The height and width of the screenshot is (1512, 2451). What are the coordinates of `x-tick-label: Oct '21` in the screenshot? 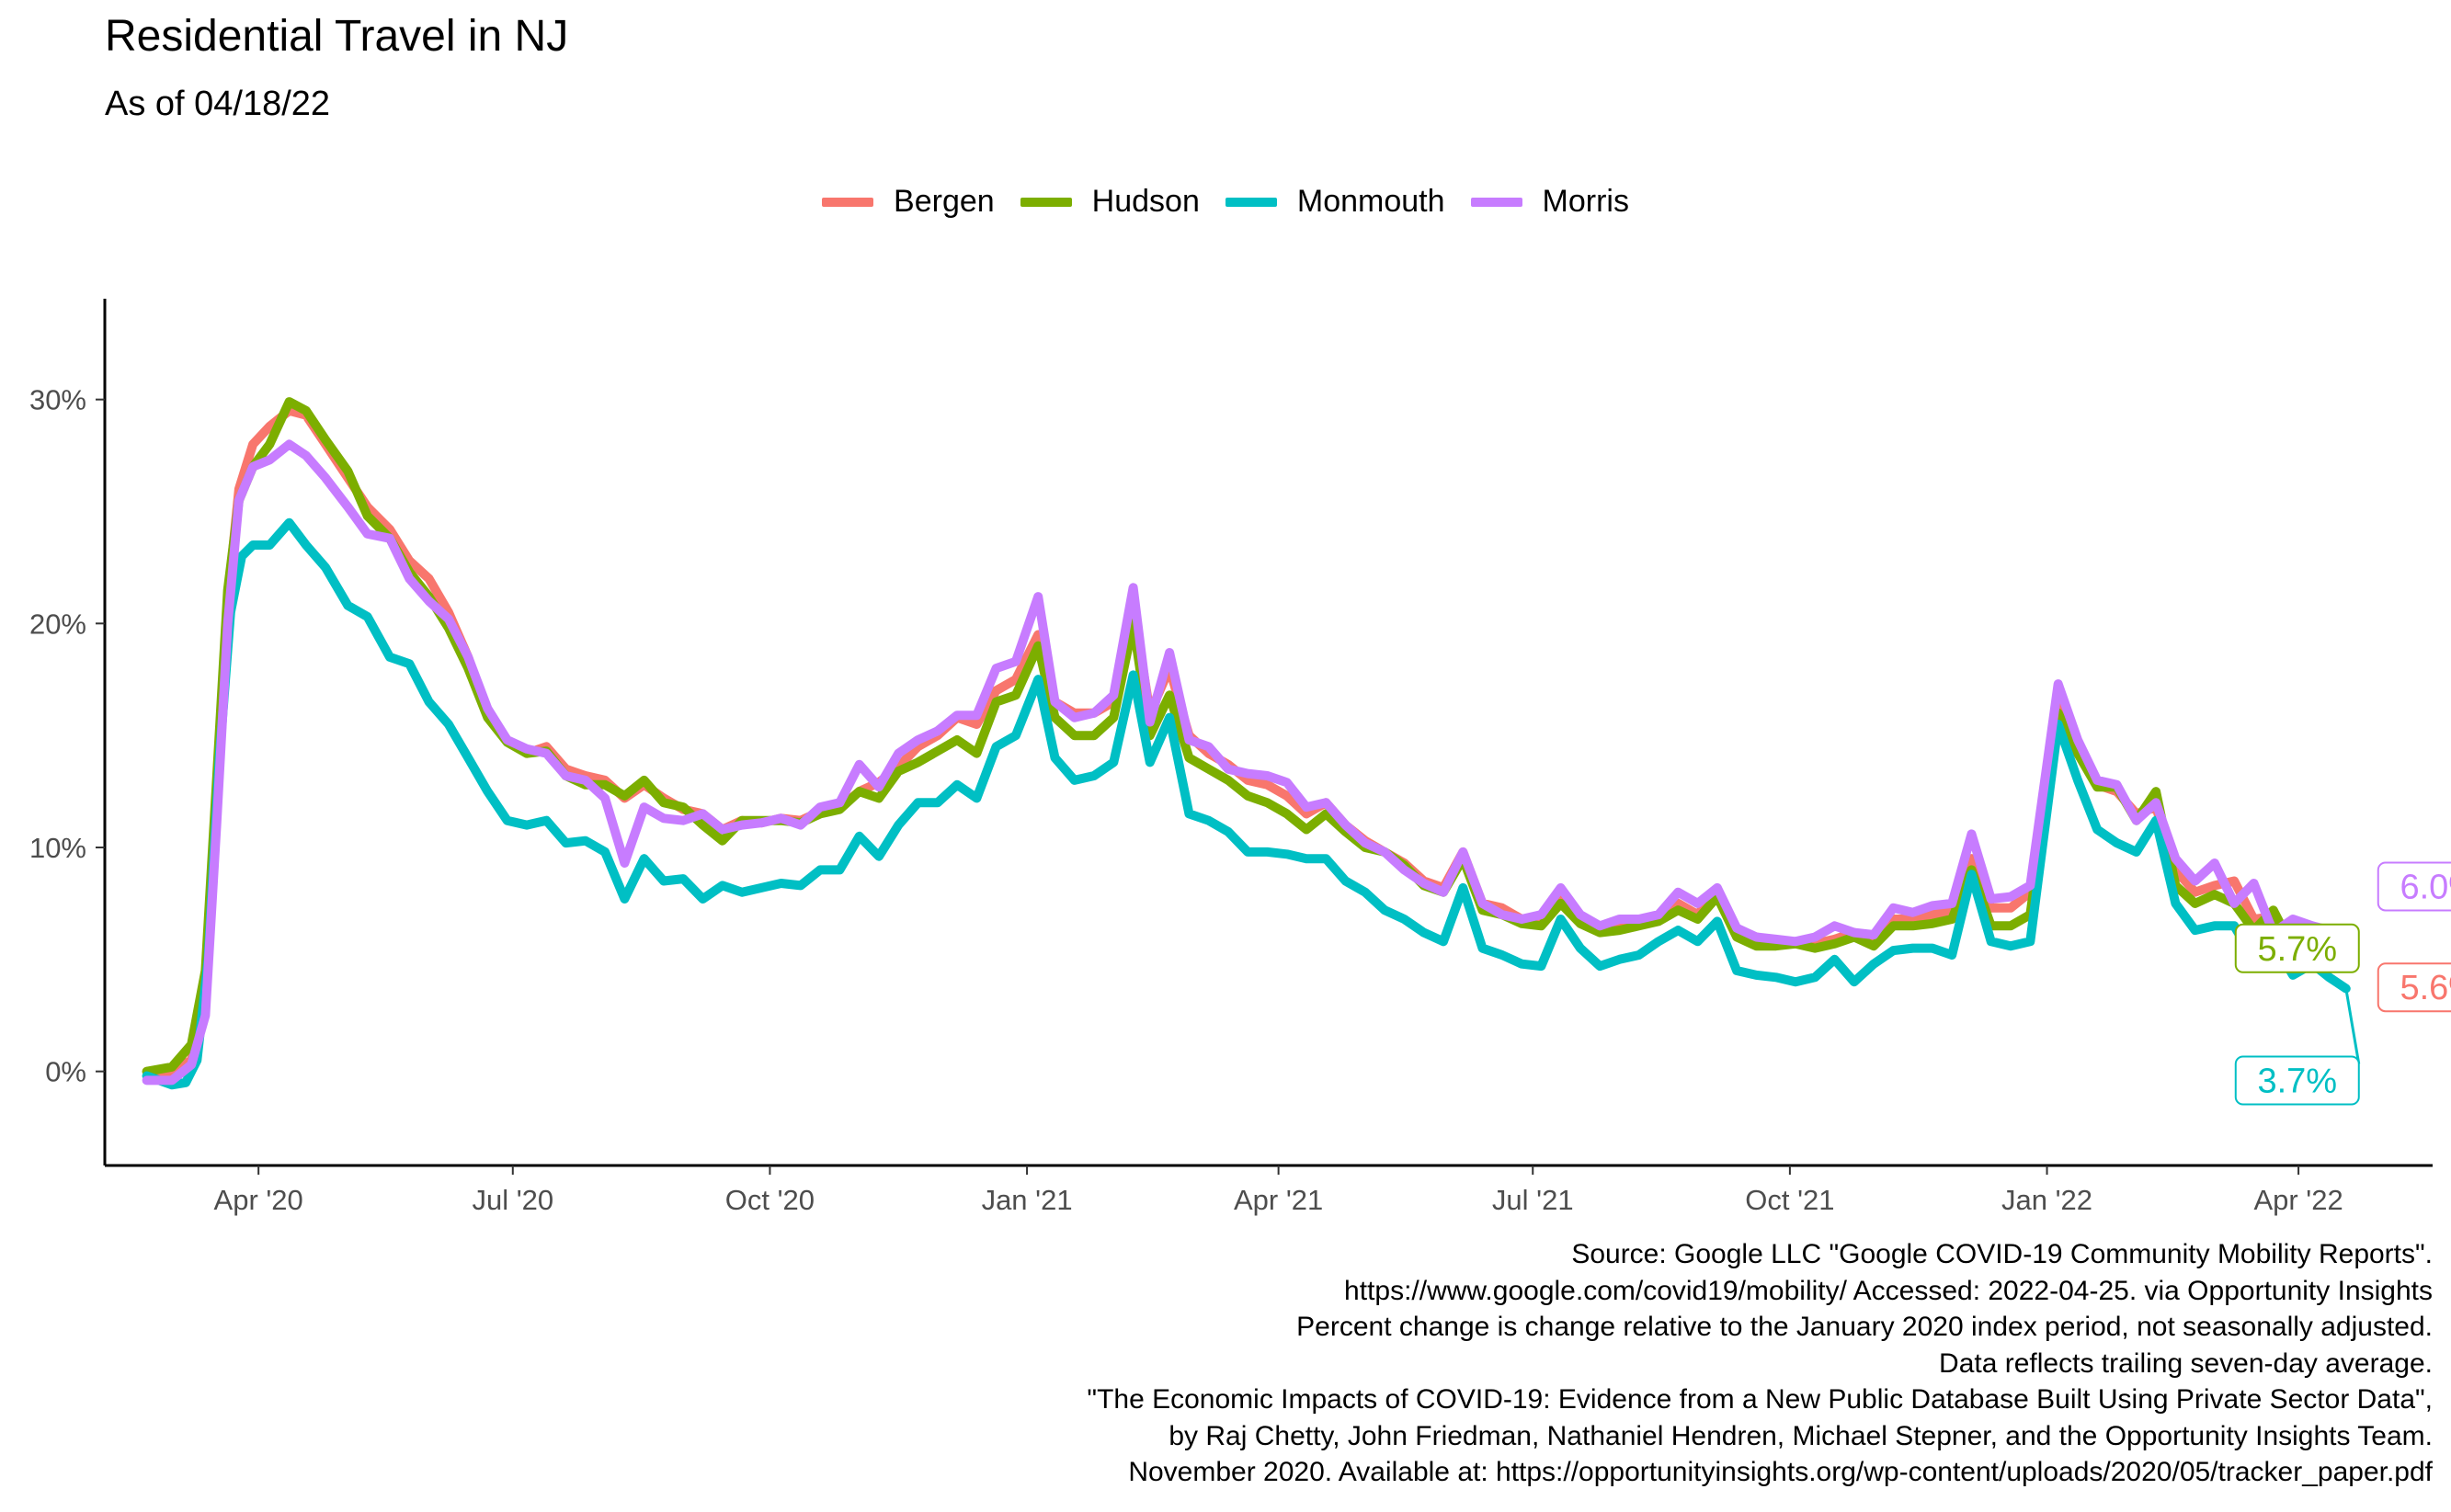 It's located at (1789, 1200).